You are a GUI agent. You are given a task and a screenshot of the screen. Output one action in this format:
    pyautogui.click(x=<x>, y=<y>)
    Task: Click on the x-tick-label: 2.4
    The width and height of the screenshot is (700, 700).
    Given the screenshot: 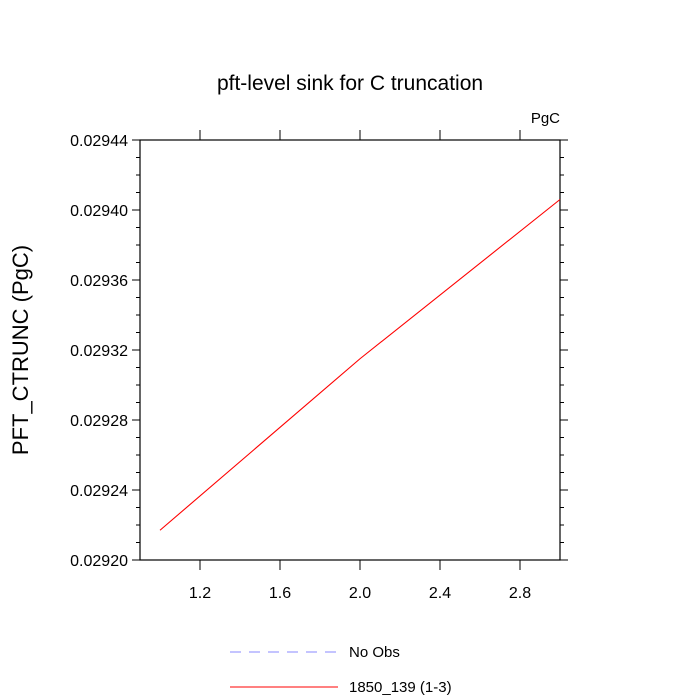 What is the action you would take?
    pyautogui.click(x=440, y=593)
    